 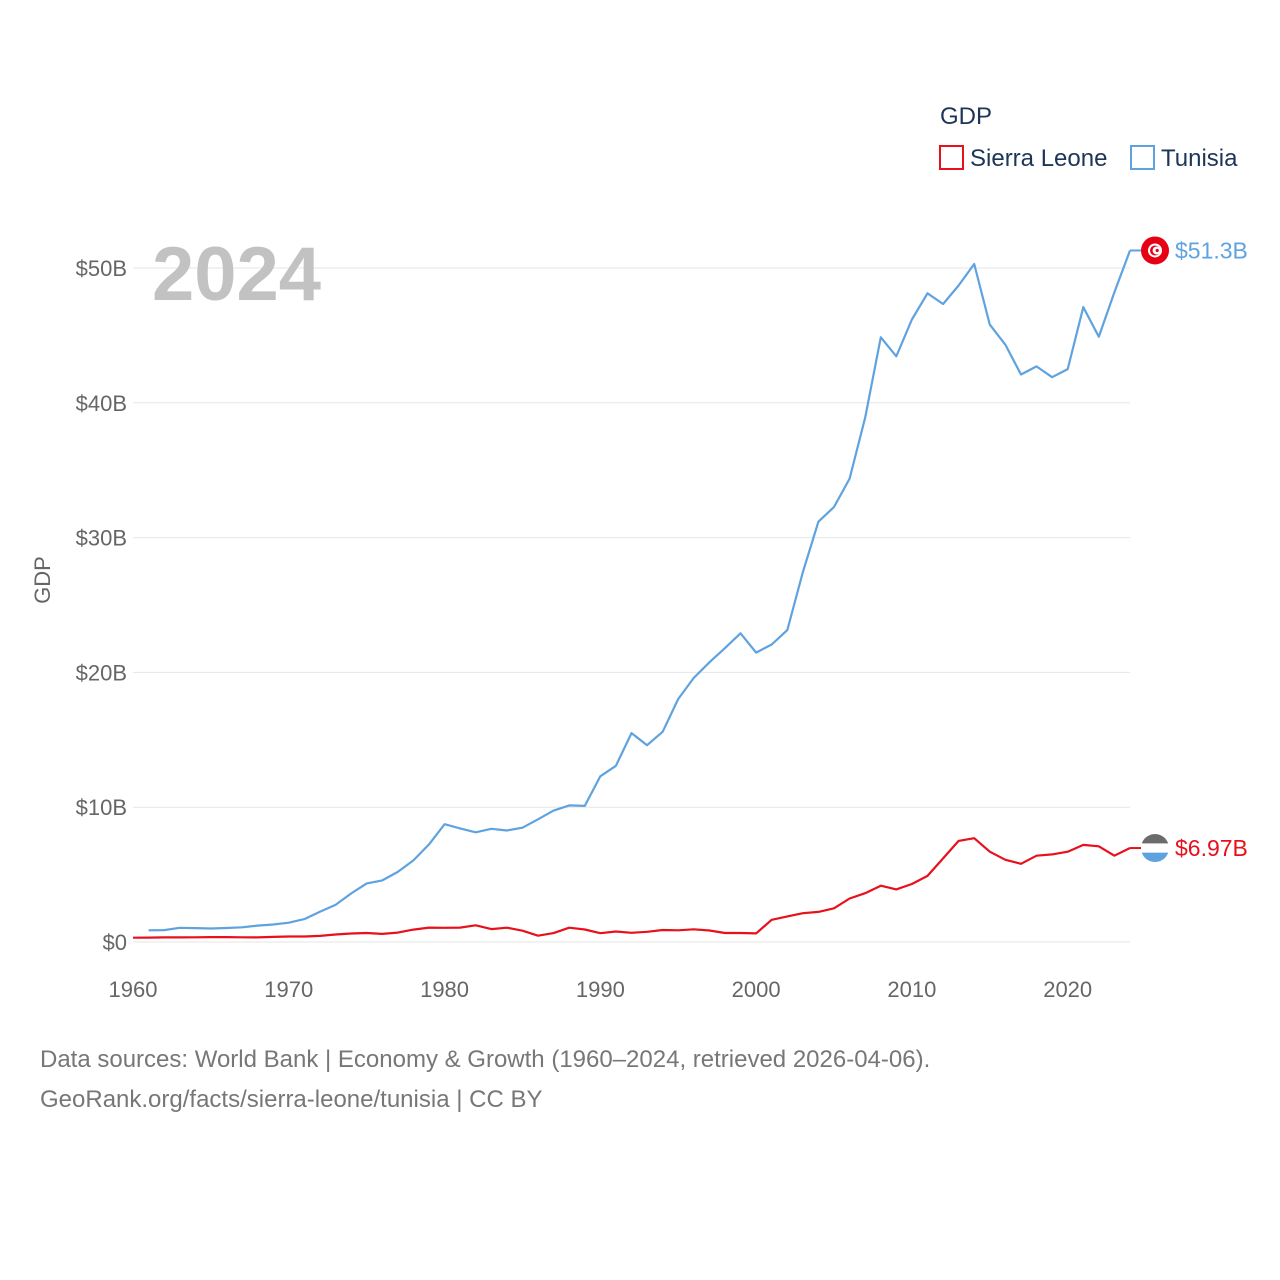 I want to click on x-tick-label: 2020, so click(x=1067, y=989).